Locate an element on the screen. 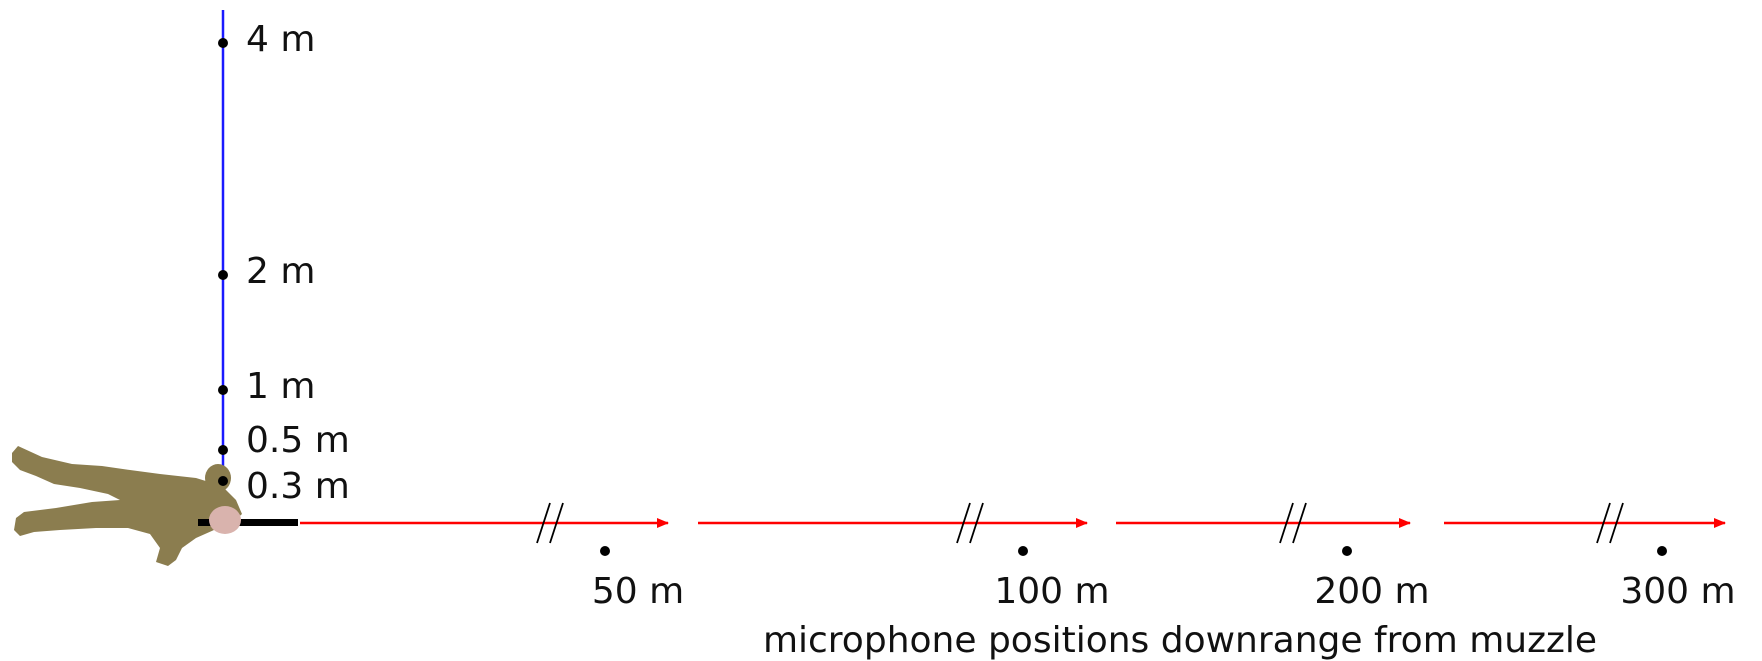 The height and width of the screenshot is (661, 1762). vmic-label: 0.5 m is located at coordinates (298, 440).